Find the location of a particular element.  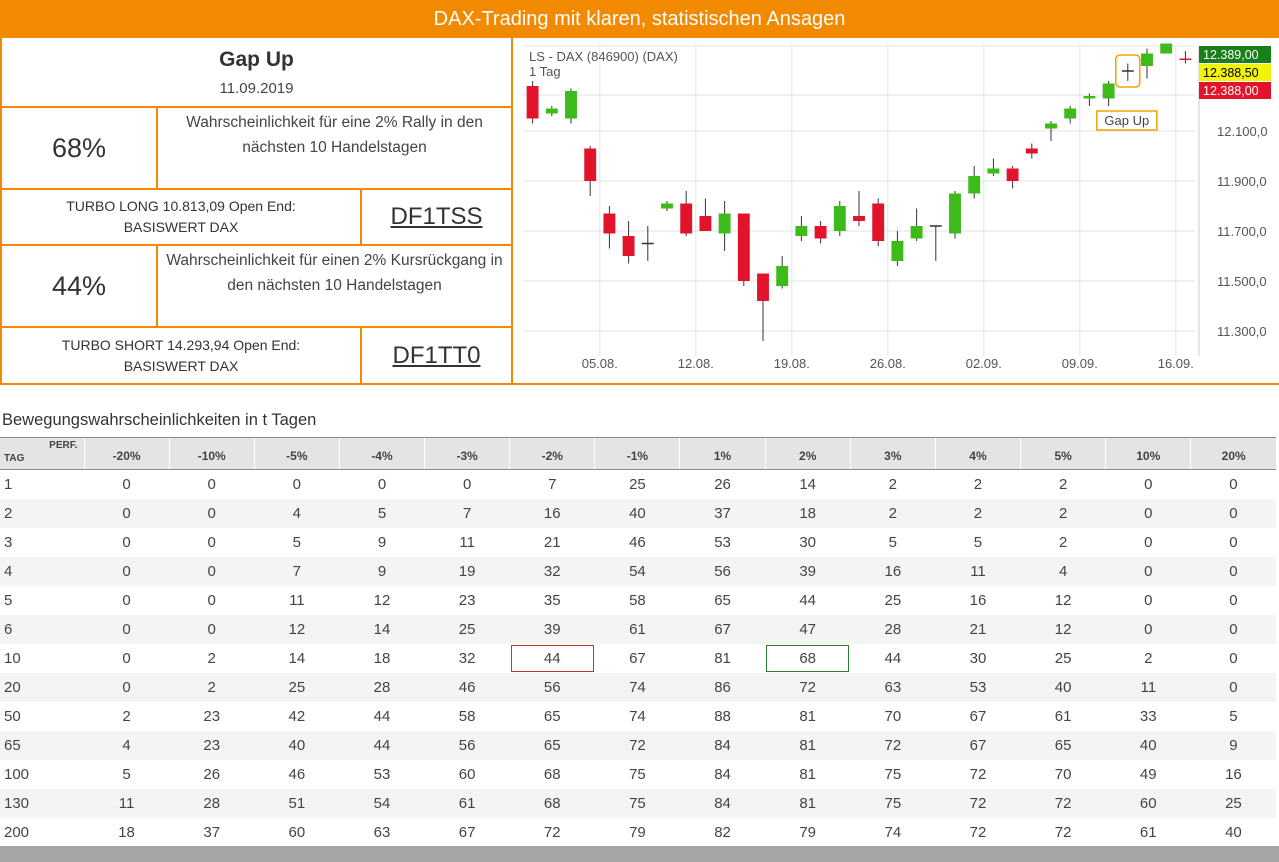

table-row: 3 0 0 5 9 11 21 46 53 30 5 5 2 0 0 is located at coordinates (638, 542).